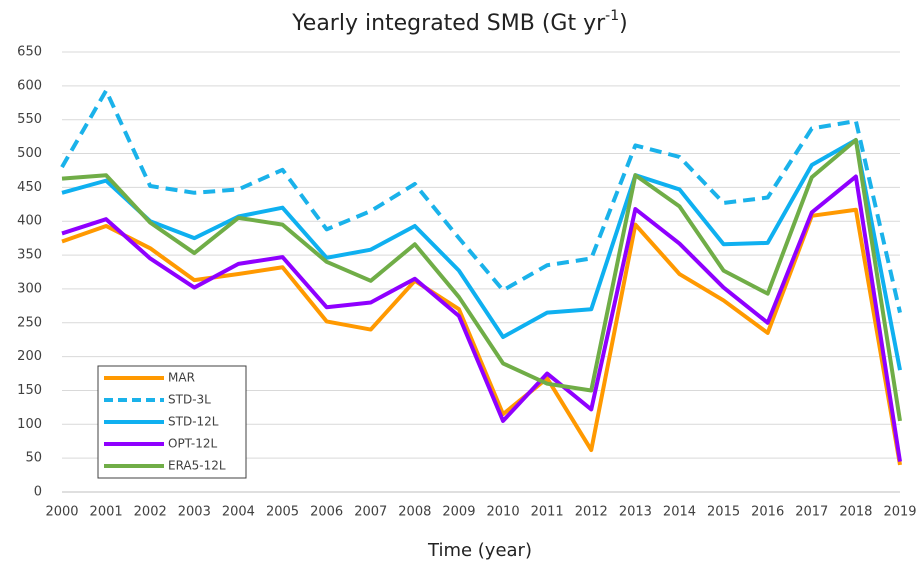 The height and width of the screenshot is (566, 919). What do you see at coordinates (479, 550) in the screenshot?
I see `x-axis-title: Time (year)` at bounding box center [479, 550].